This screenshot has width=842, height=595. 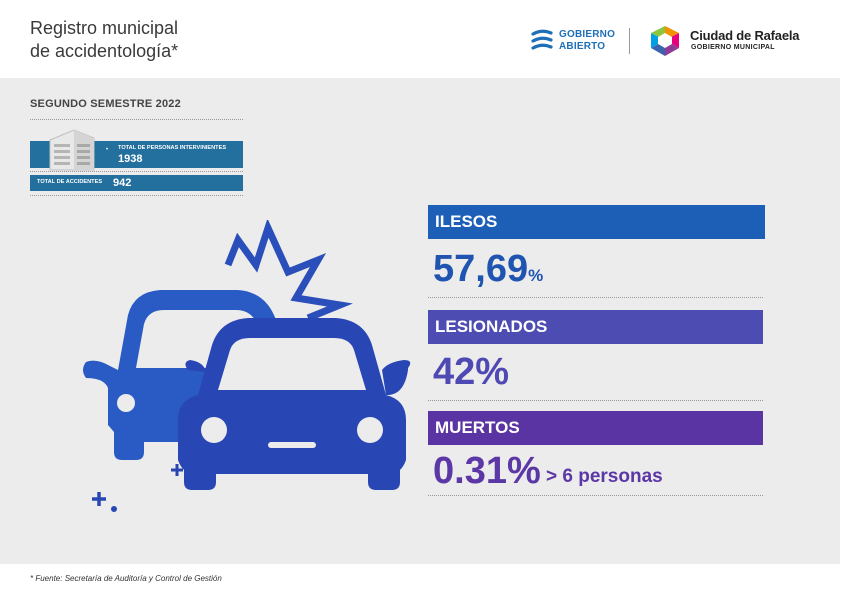 What do you see at coordinates (745, 35) in the screenshot?
I see `city-name: Ciudad de Rafaela` at bounding box center [745, 35].